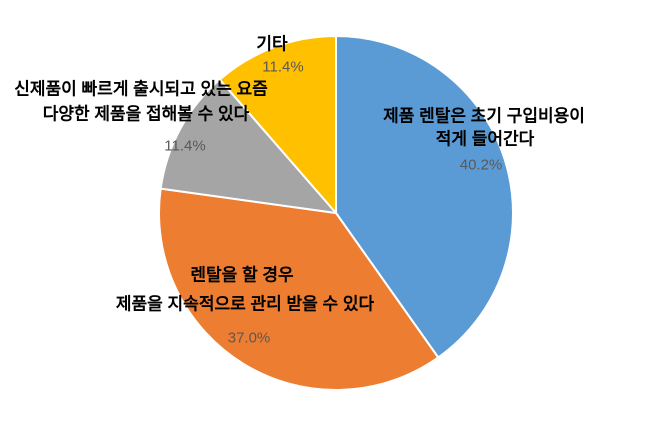  What do you see at coordinates (484, 116) in the screenshot?
I see `slice-label-rental-low-cost-line1: 제품 렌탈은 초기 구입비용이` at bounding box center [484, 116].